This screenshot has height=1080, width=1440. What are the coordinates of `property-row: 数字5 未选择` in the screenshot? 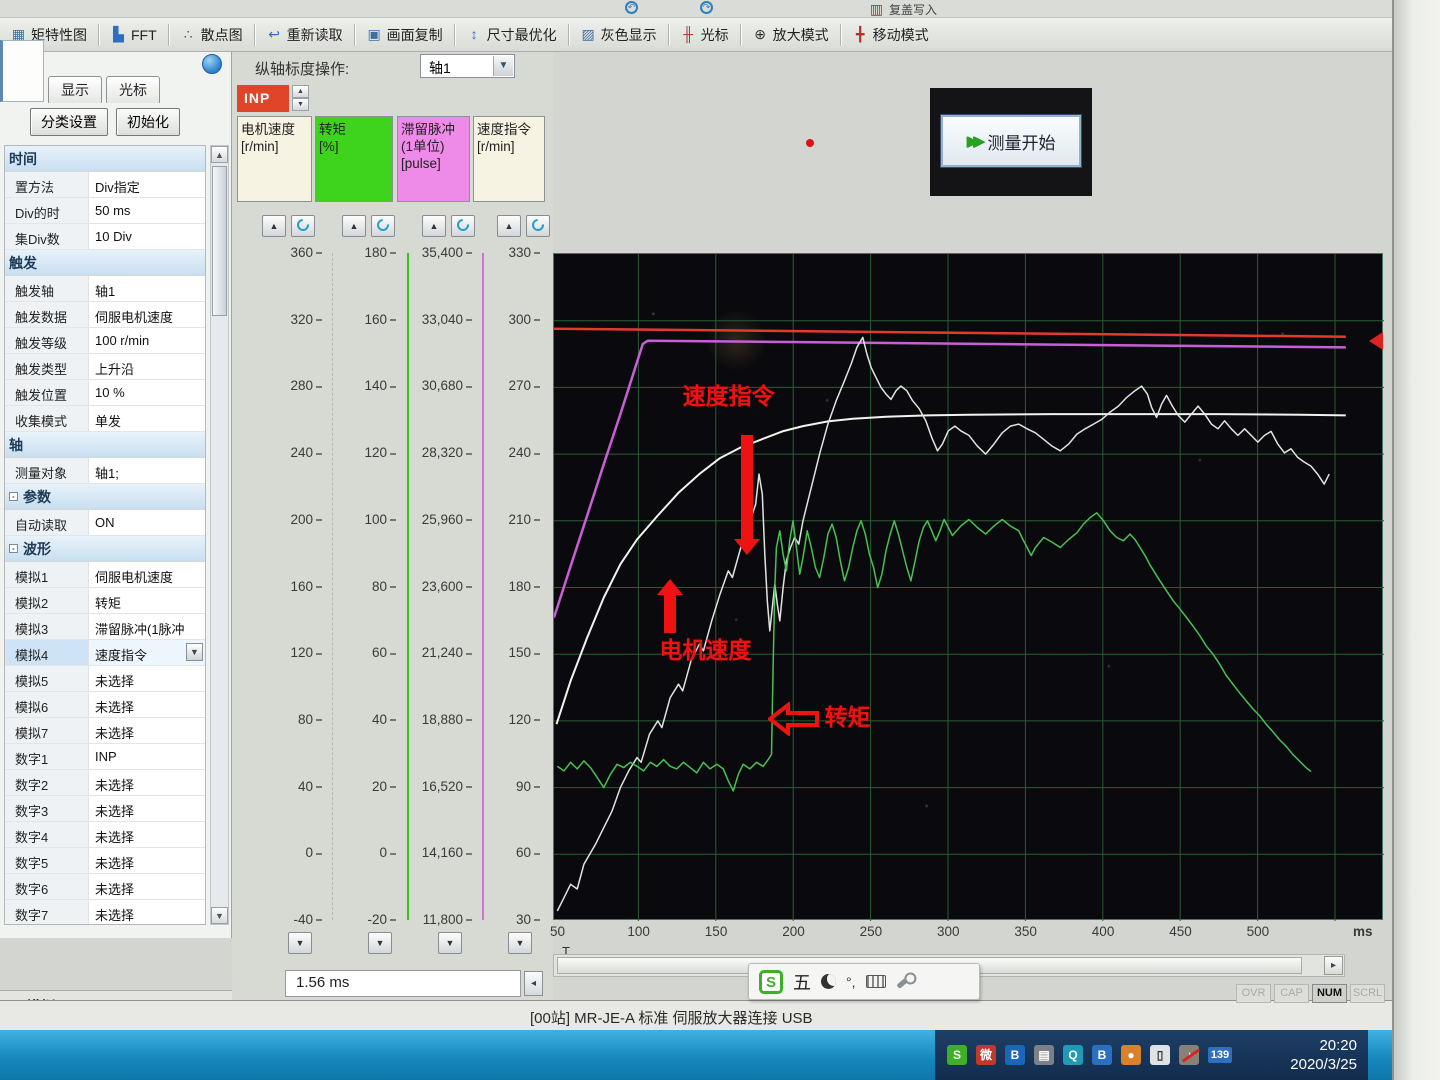 It's located at (105, 861).